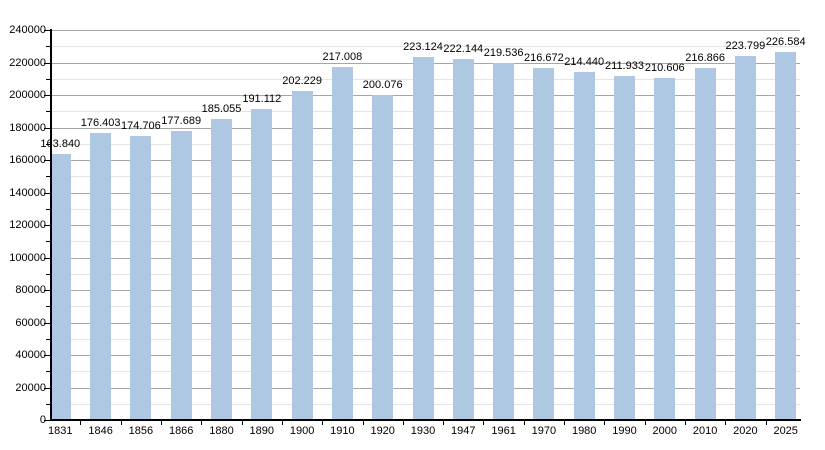  Describe the element at coordinates (745, 46) in the screenshot. I see `bar-value-label: 223.799` at that location.